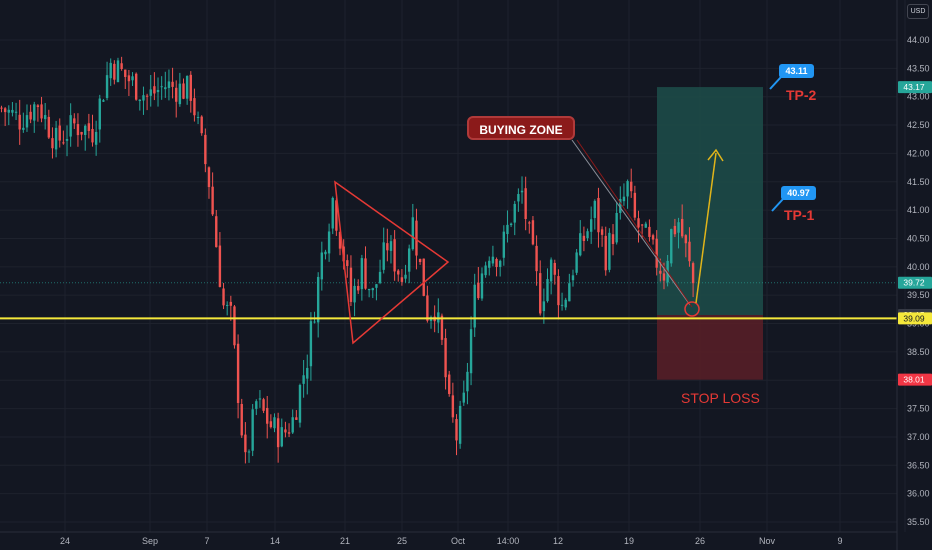  I want to click on entry-circle, so click(692, 309).